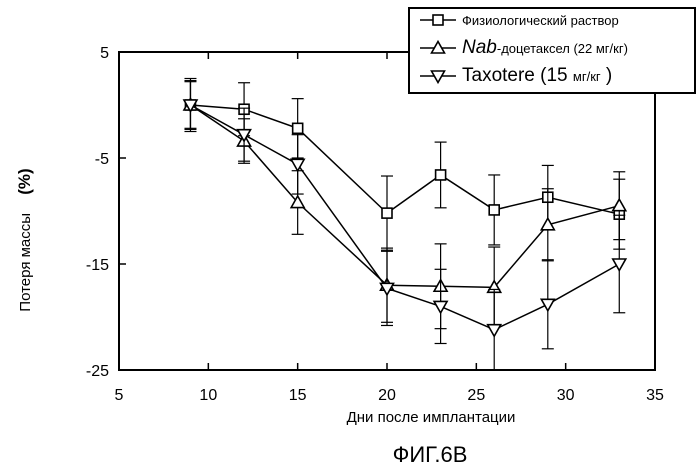 Image resolution: width=699 pixels, height=471 pixels. I want to click on legend-label: Nab-доцетаксел (22 мг/кг), so click(545, 47).